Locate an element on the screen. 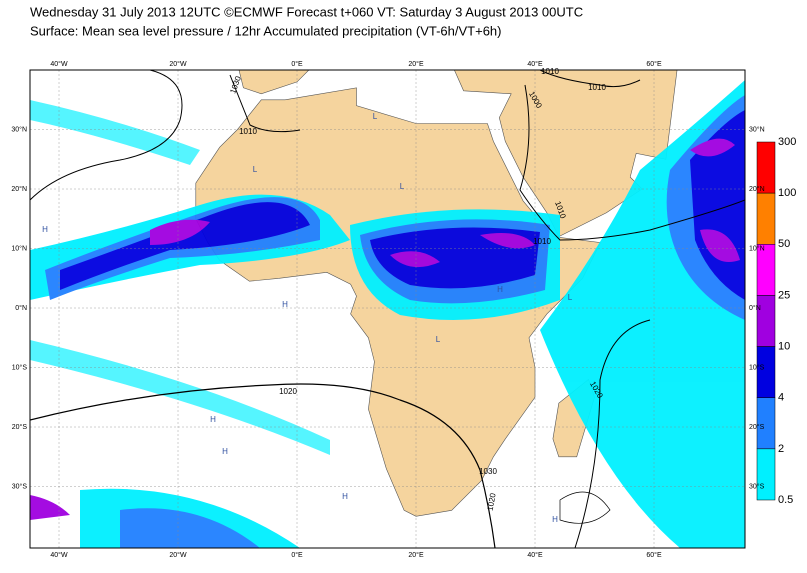  legend-label: 2 is located at coordinates (781, 449).